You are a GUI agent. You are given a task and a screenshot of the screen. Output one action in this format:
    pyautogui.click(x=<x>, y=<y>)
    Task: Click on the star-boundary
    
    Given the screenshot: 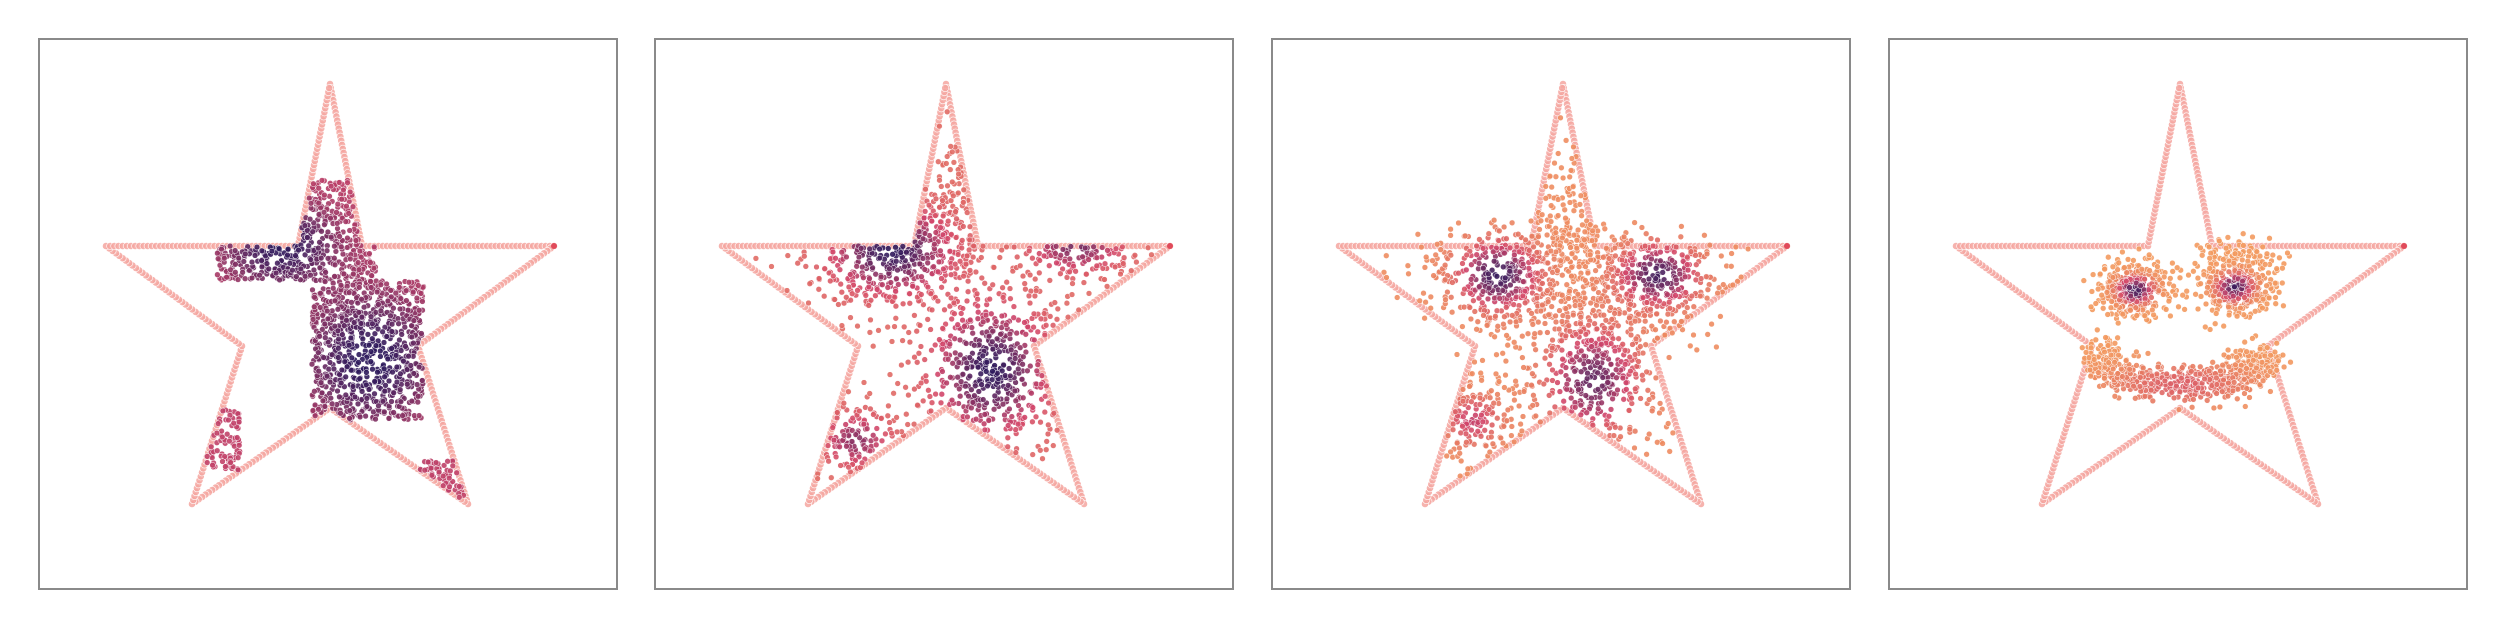 What is the action you would take?
    pyautogui.click(x=330, y=294)
    